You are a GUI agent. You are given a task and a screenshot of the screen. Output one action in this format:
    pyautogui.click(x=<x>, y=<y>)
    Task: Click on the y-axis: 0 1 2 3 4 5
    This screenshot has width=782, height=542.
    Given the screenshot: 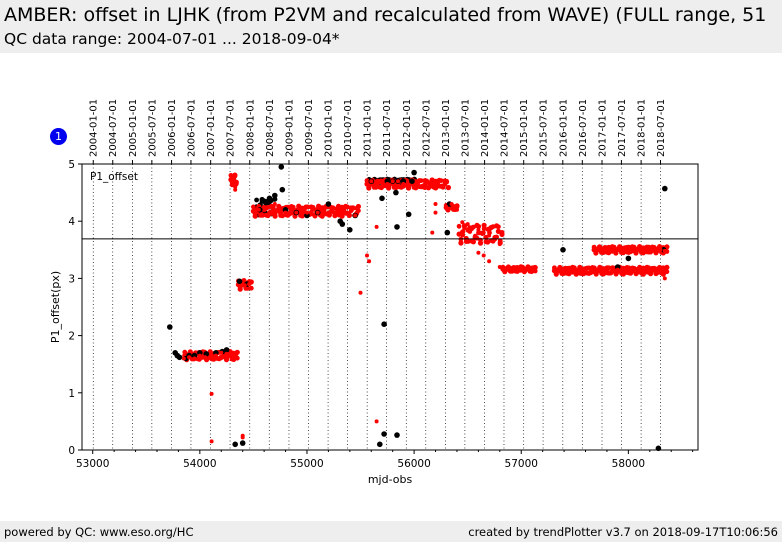 What is the action you would take?
    pyautogui.click(x=75, y=308)
    